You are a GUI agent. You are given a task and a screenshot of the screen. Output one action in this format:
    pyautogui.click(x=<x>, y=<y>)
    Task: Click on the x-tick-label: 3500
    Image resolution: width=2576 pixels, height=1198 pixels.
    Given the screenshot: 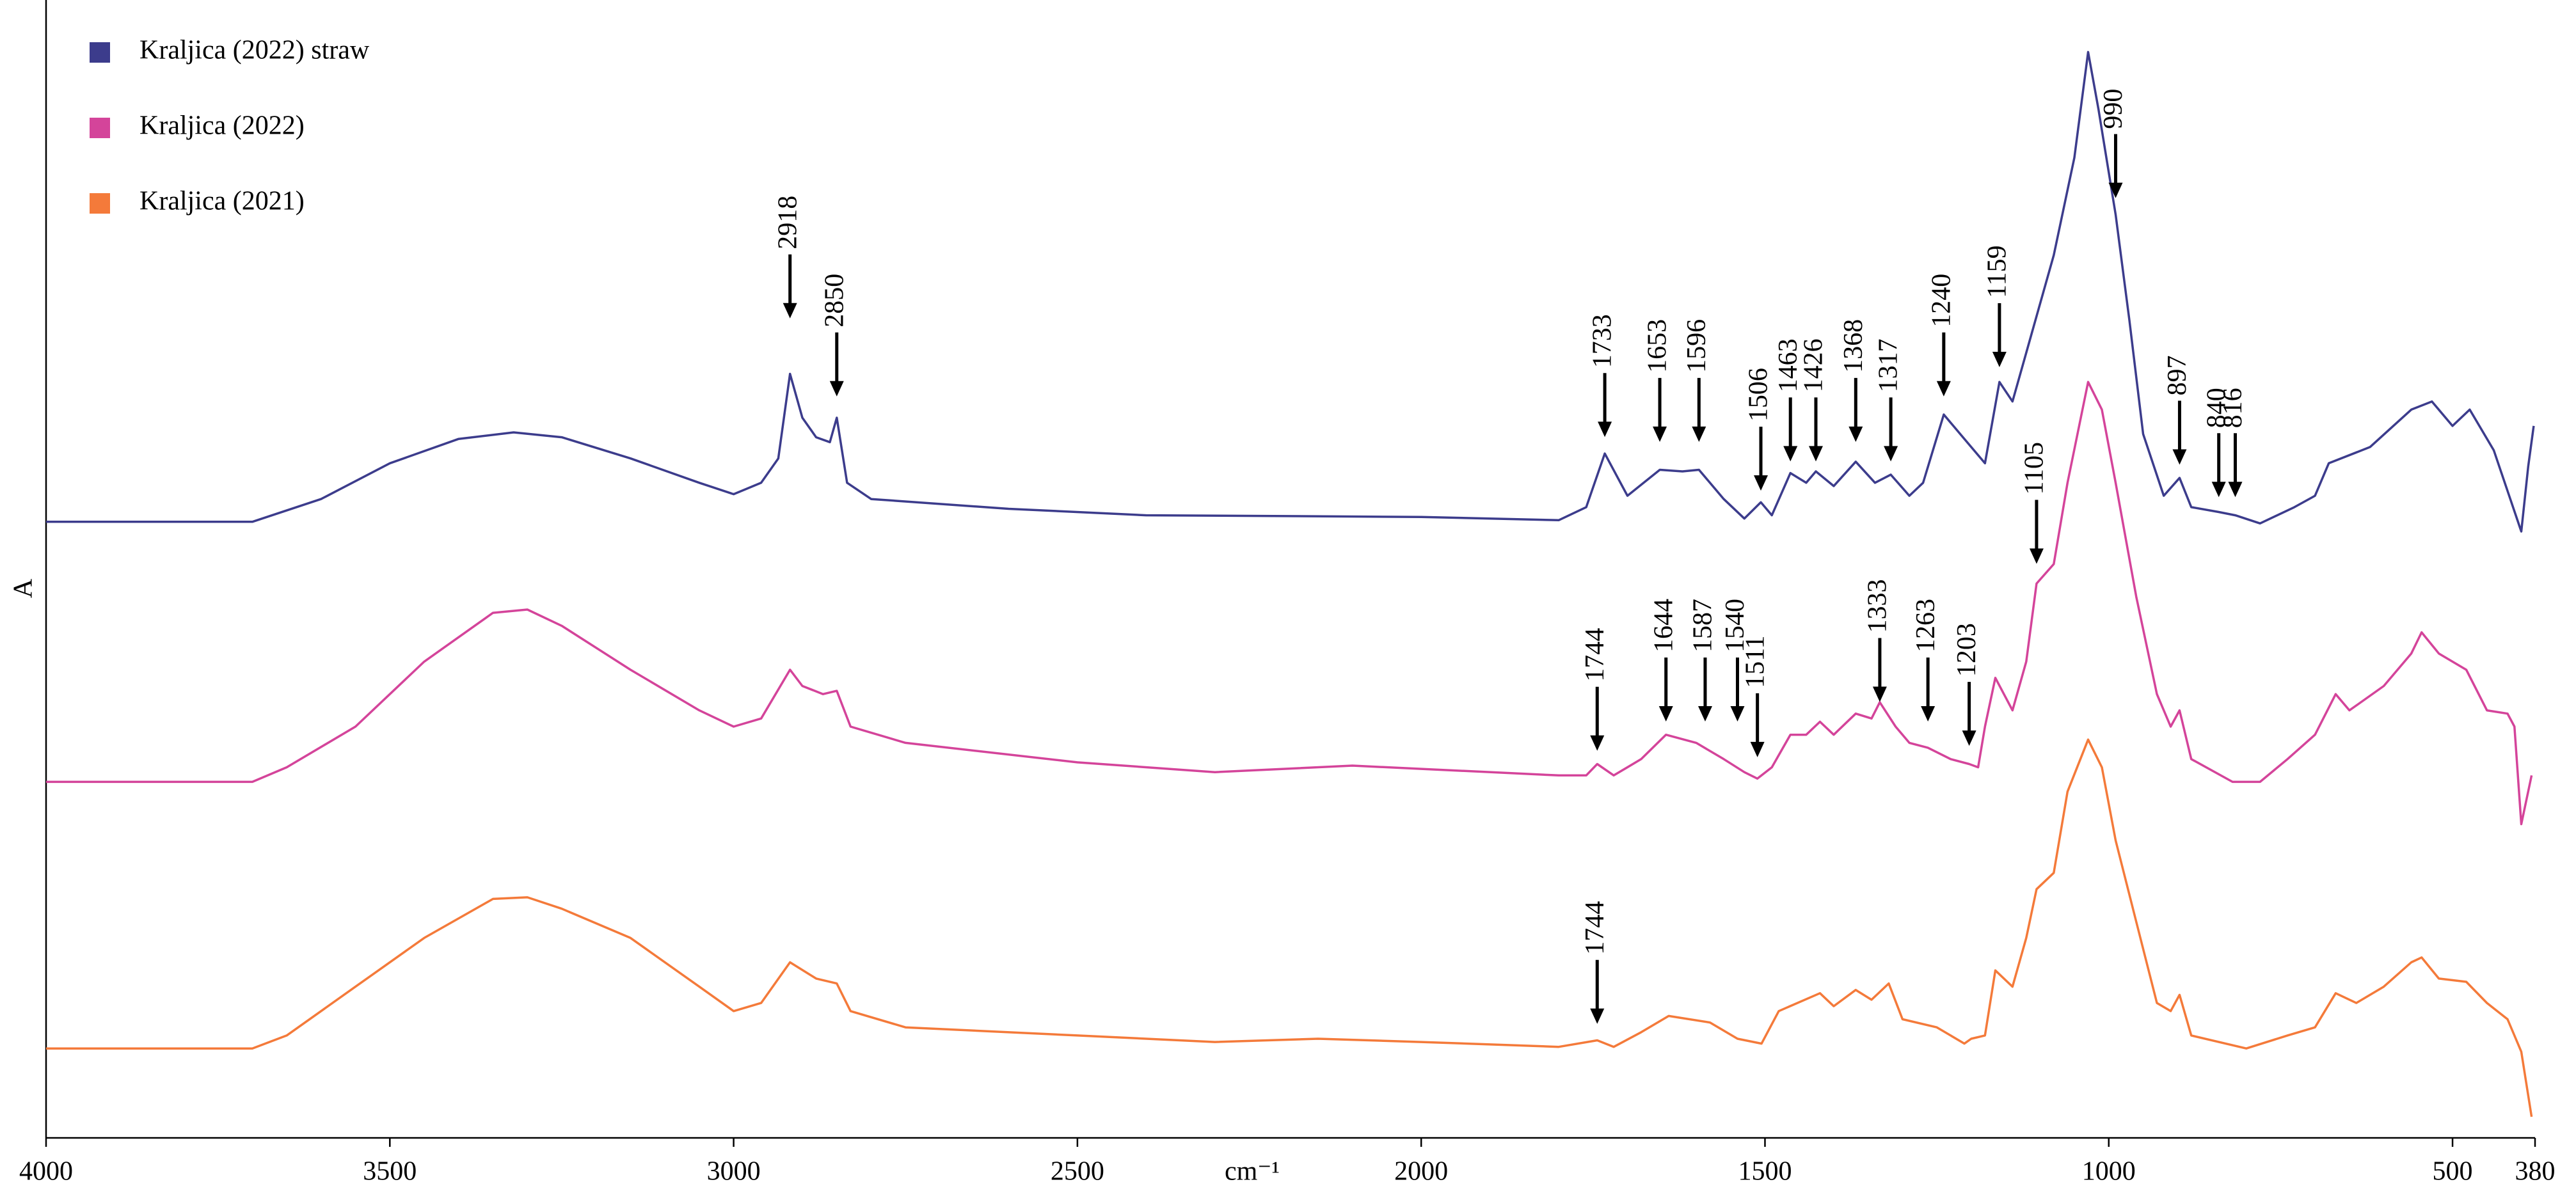 What is the action you would take?
    pyautogui.click(x=390, y=1171)
    